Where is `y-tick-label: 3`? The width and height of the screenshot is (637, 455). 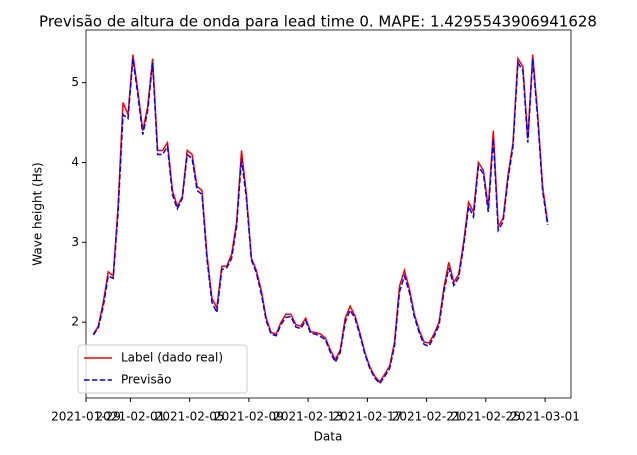
y-tick-label: 3 is located at coordinates (75, 242).